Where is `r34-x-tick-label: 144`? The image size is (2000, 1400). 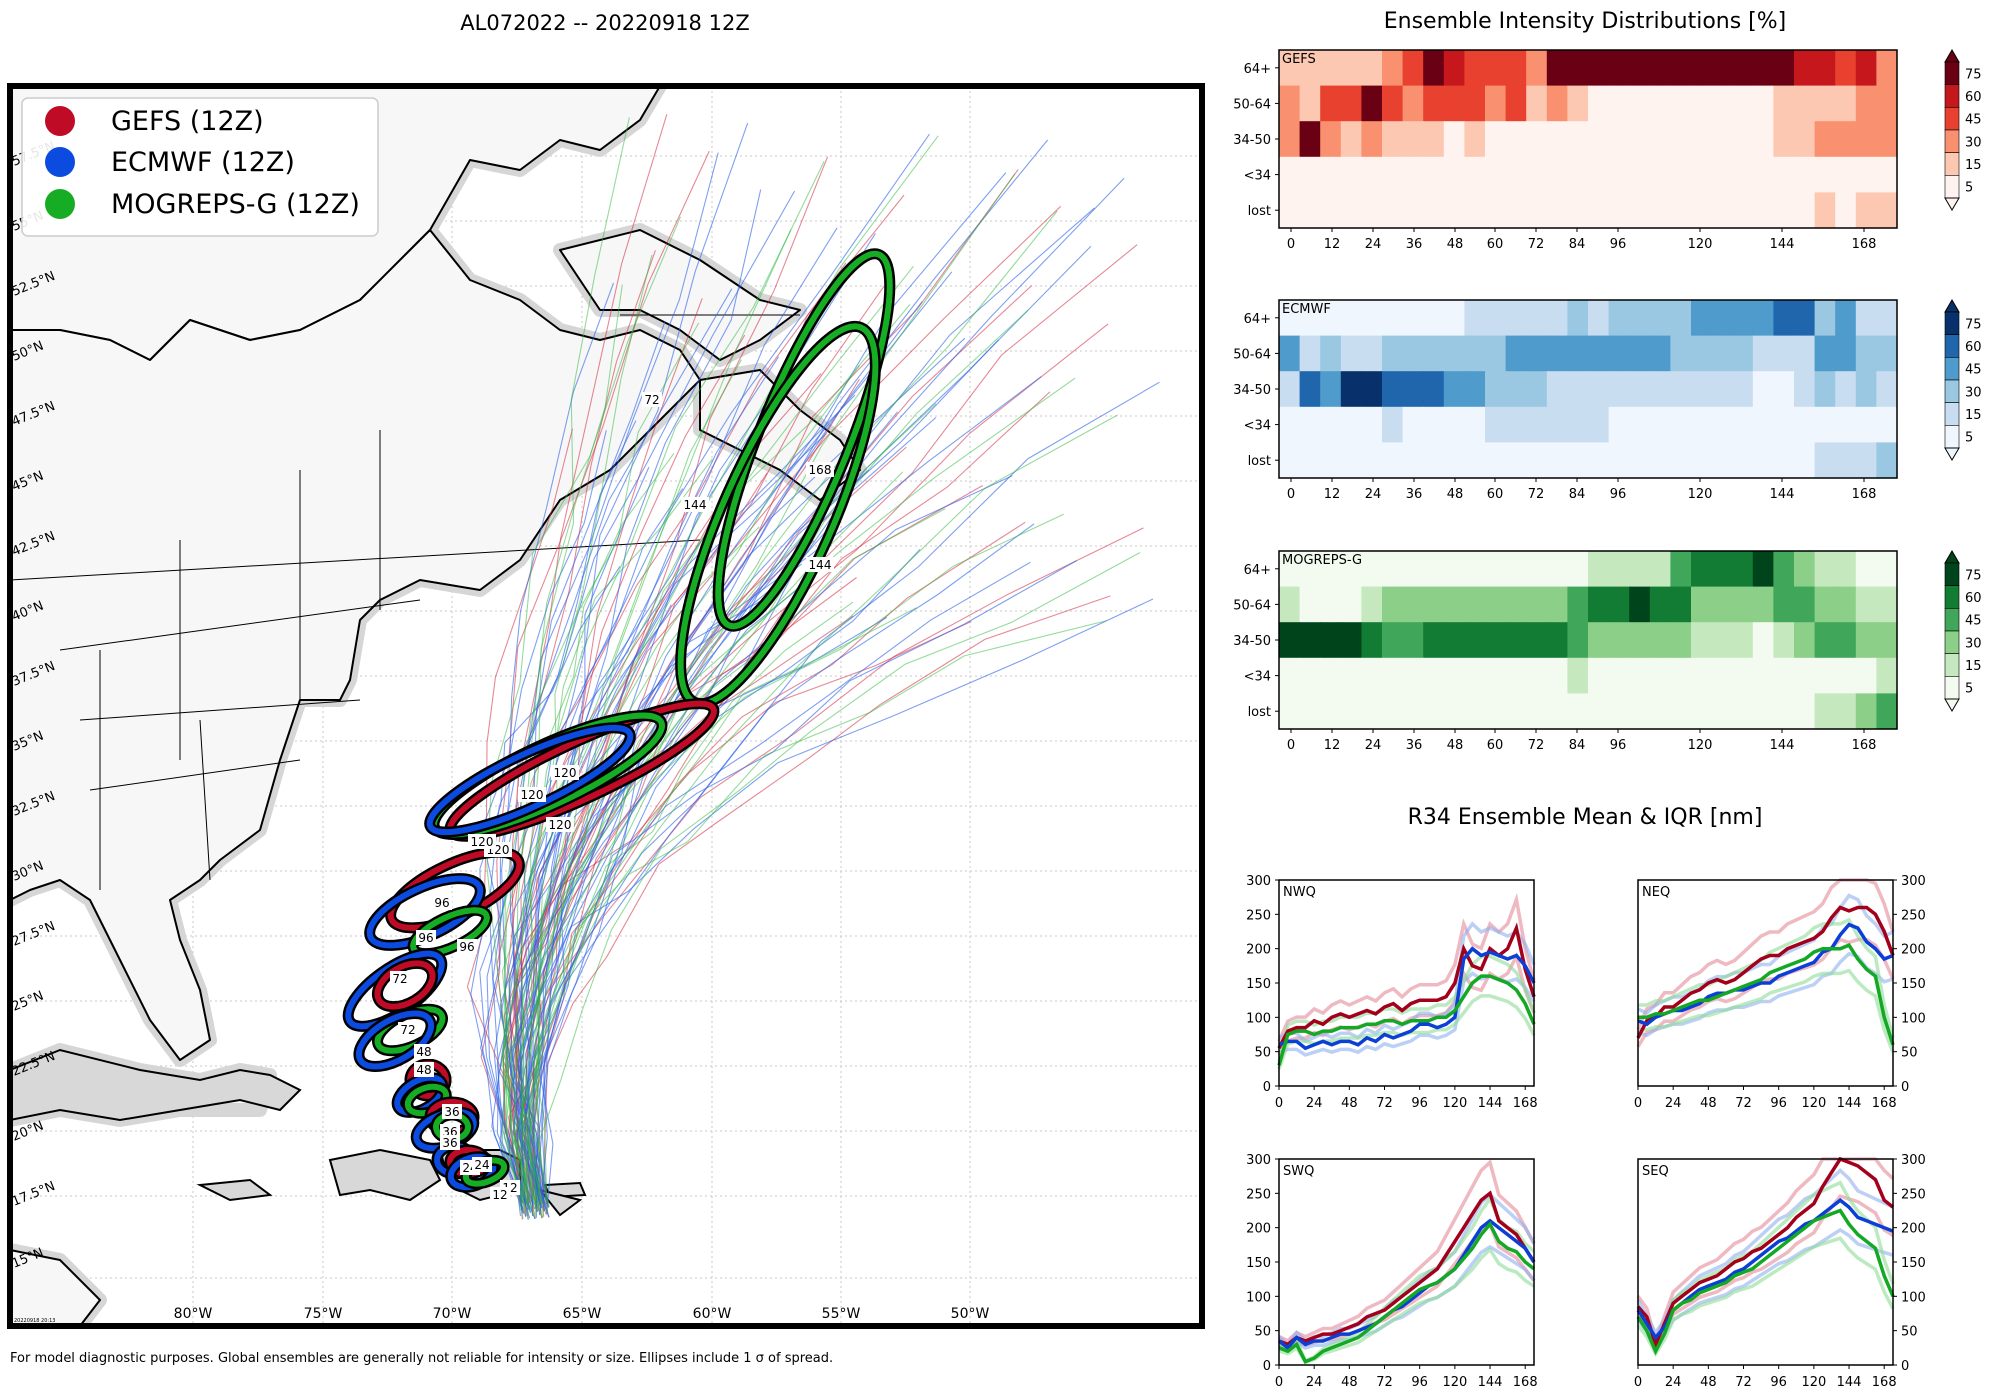
r34-x-tick-label: 144 is located at coordinates (1849, 1103).